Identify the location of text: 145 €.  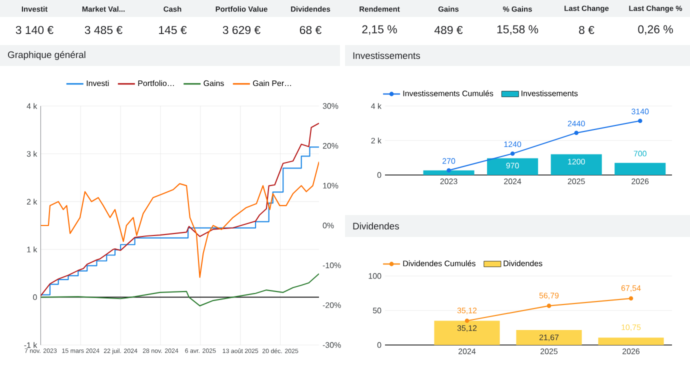
(173, 30).